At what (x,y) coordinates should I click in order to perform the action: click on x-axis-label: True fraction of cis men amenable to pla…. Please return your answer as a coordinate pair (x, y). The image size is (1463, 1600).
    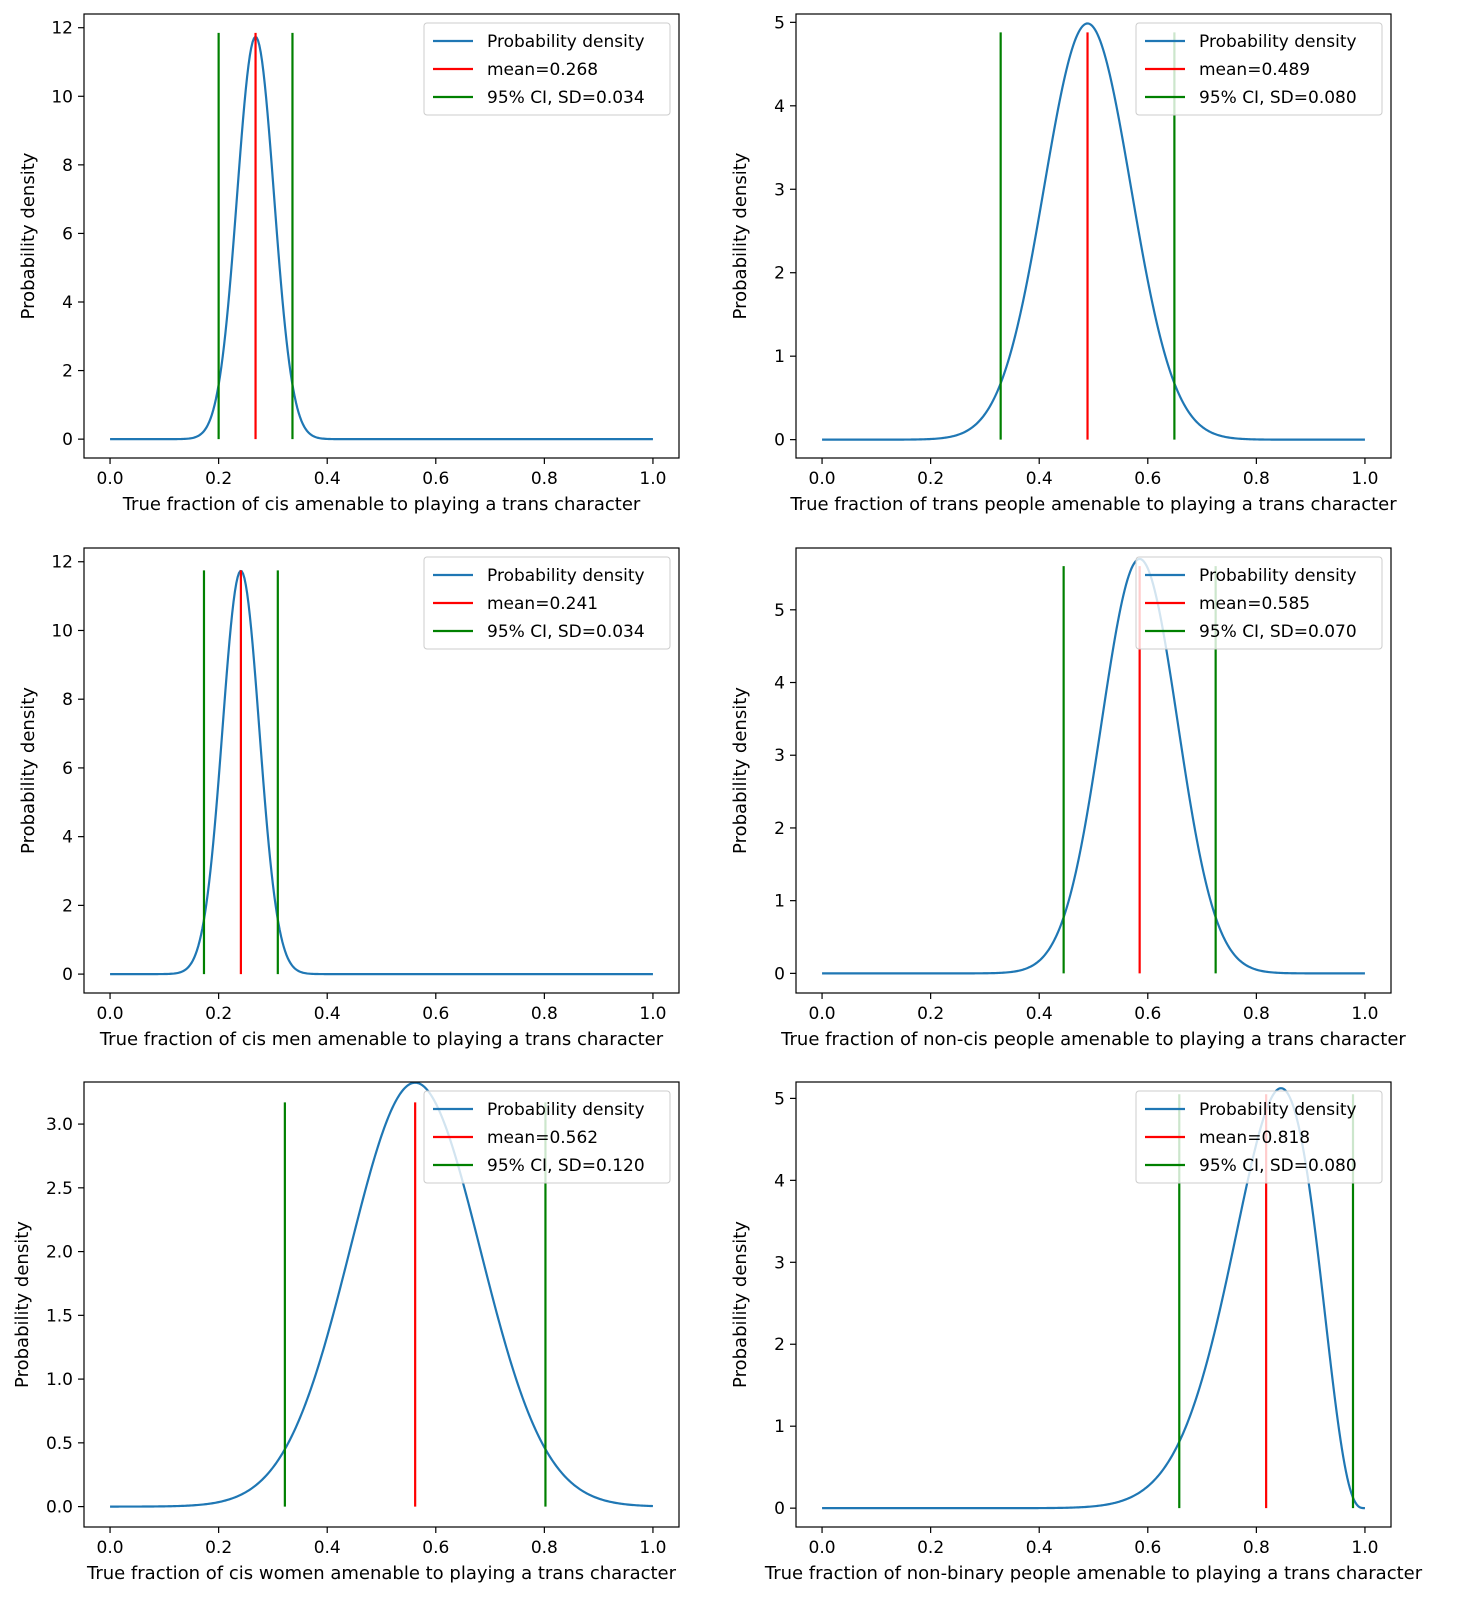
    Looking at the image, I should click on (381, 1039).